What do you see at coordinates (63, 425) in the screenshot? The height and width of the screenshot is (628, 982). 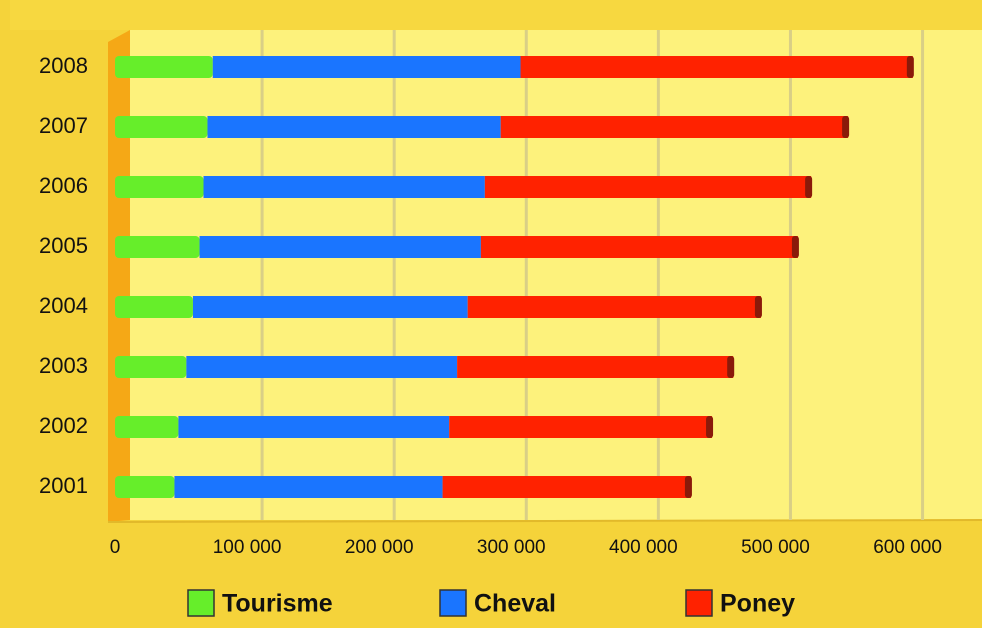 I see `y-tick-label: 2002` at bounding box center [63, 425].